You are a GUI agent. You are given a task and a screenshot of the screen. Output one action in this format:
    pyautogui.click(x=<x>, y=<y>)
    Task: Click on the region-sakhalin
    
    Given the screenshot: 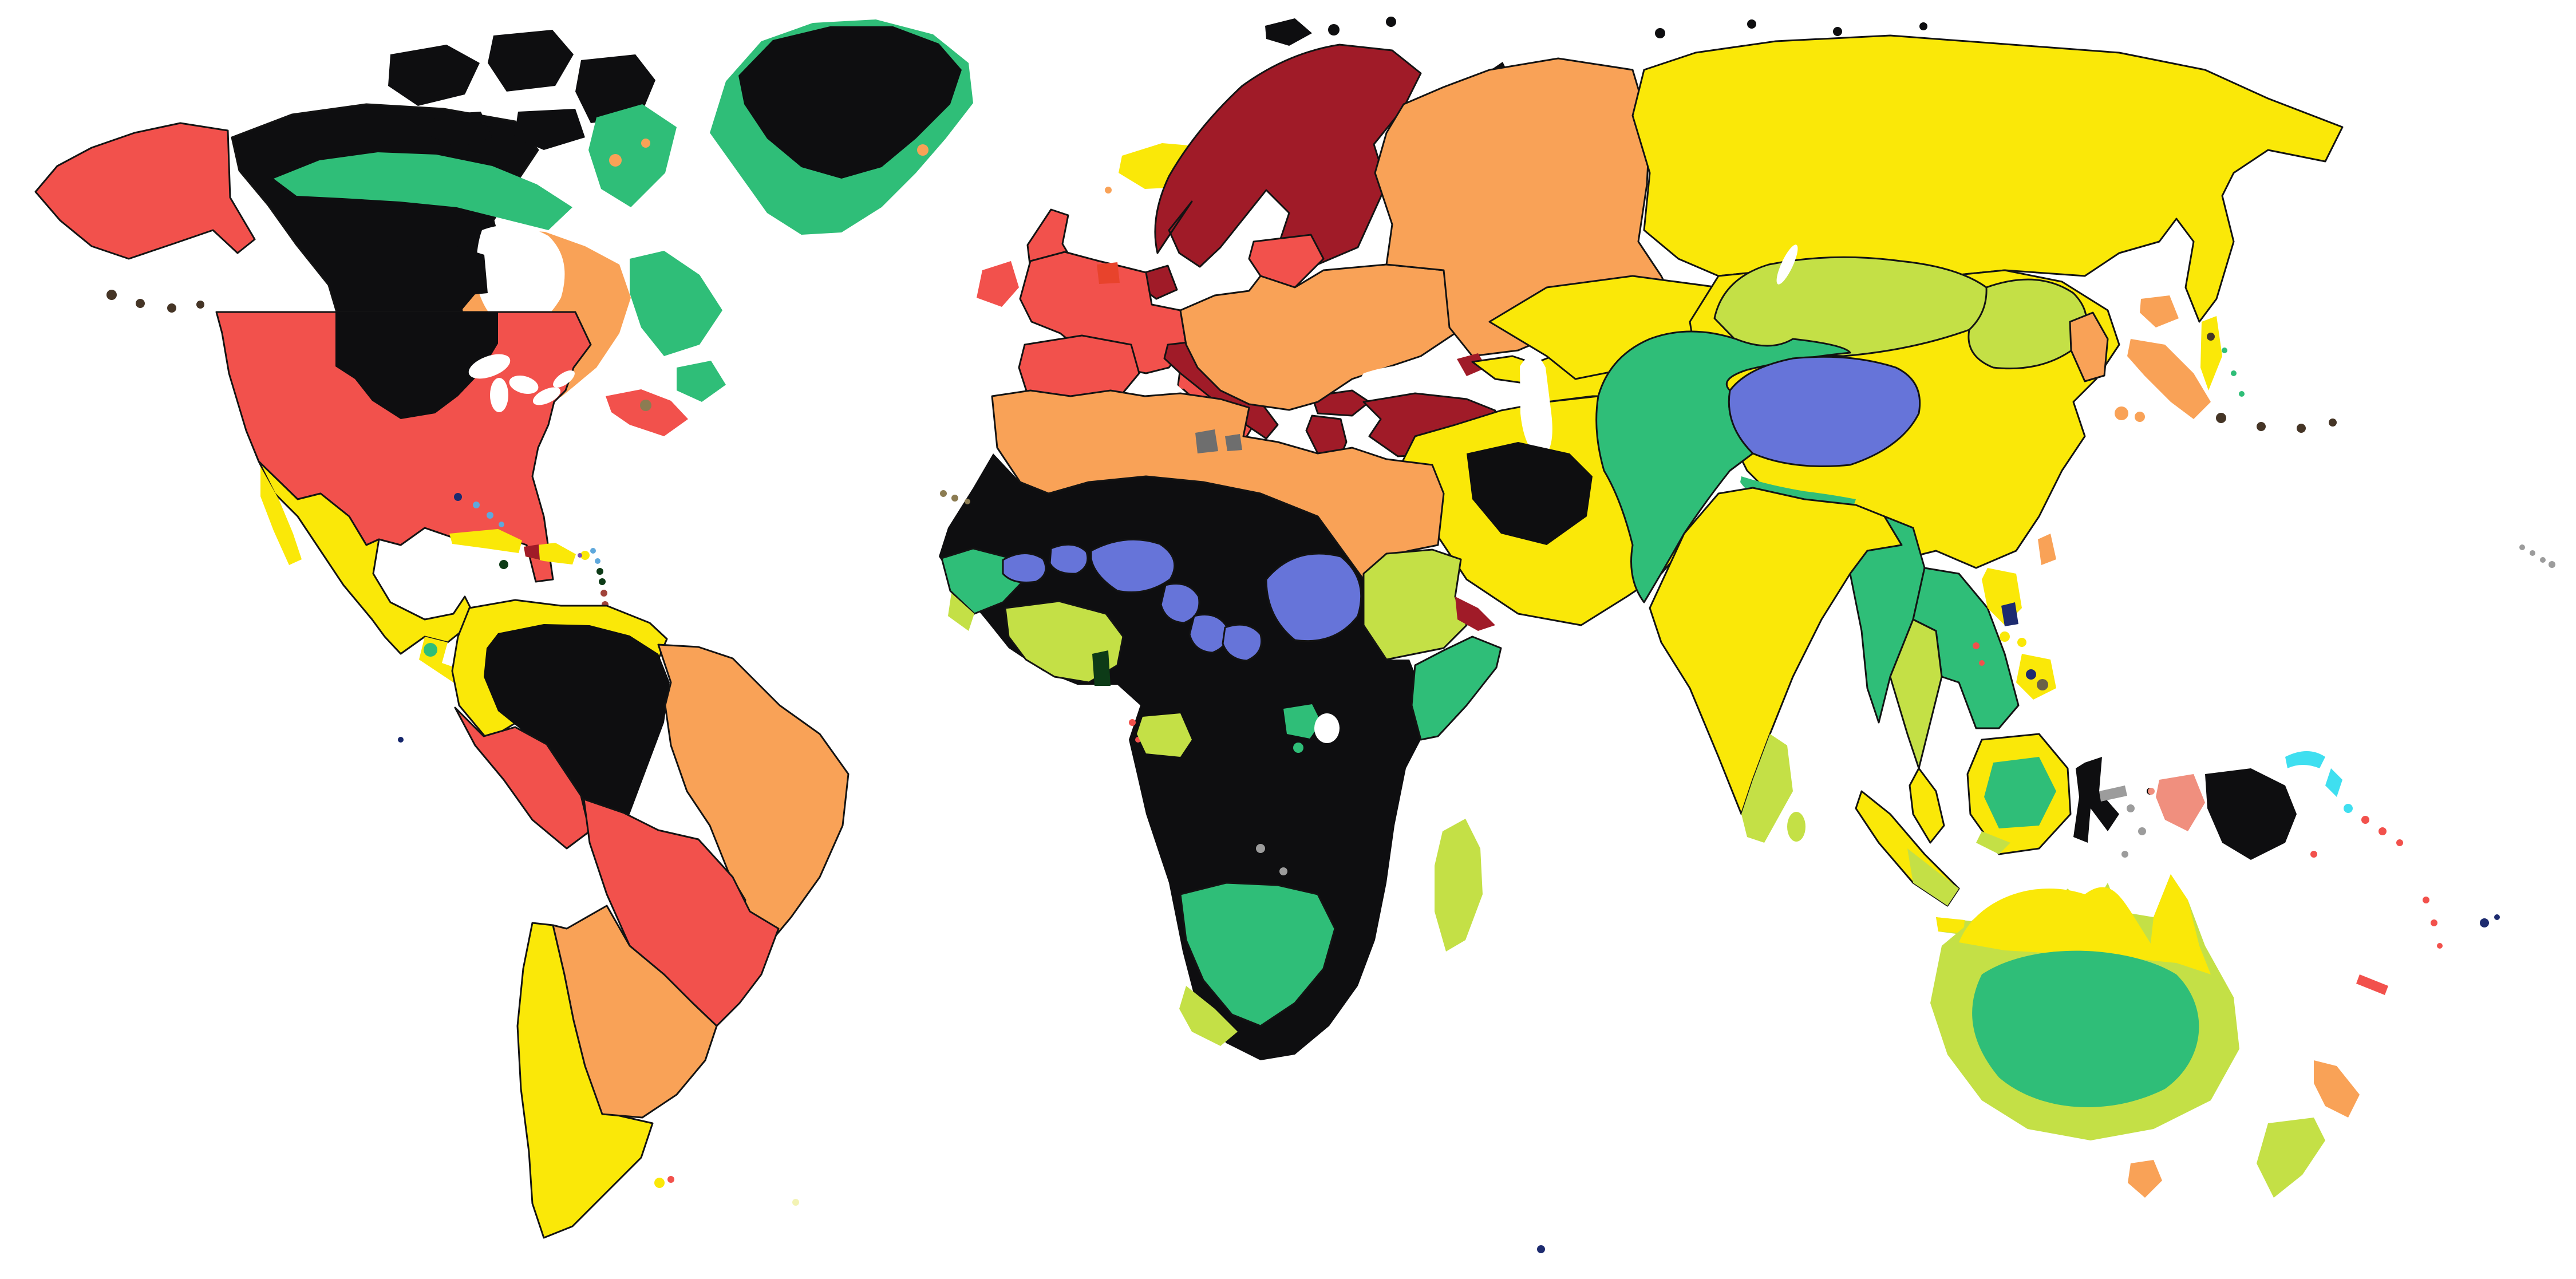 What is the action you would take?
    pyautogui.click(x=2211, y=353)
    